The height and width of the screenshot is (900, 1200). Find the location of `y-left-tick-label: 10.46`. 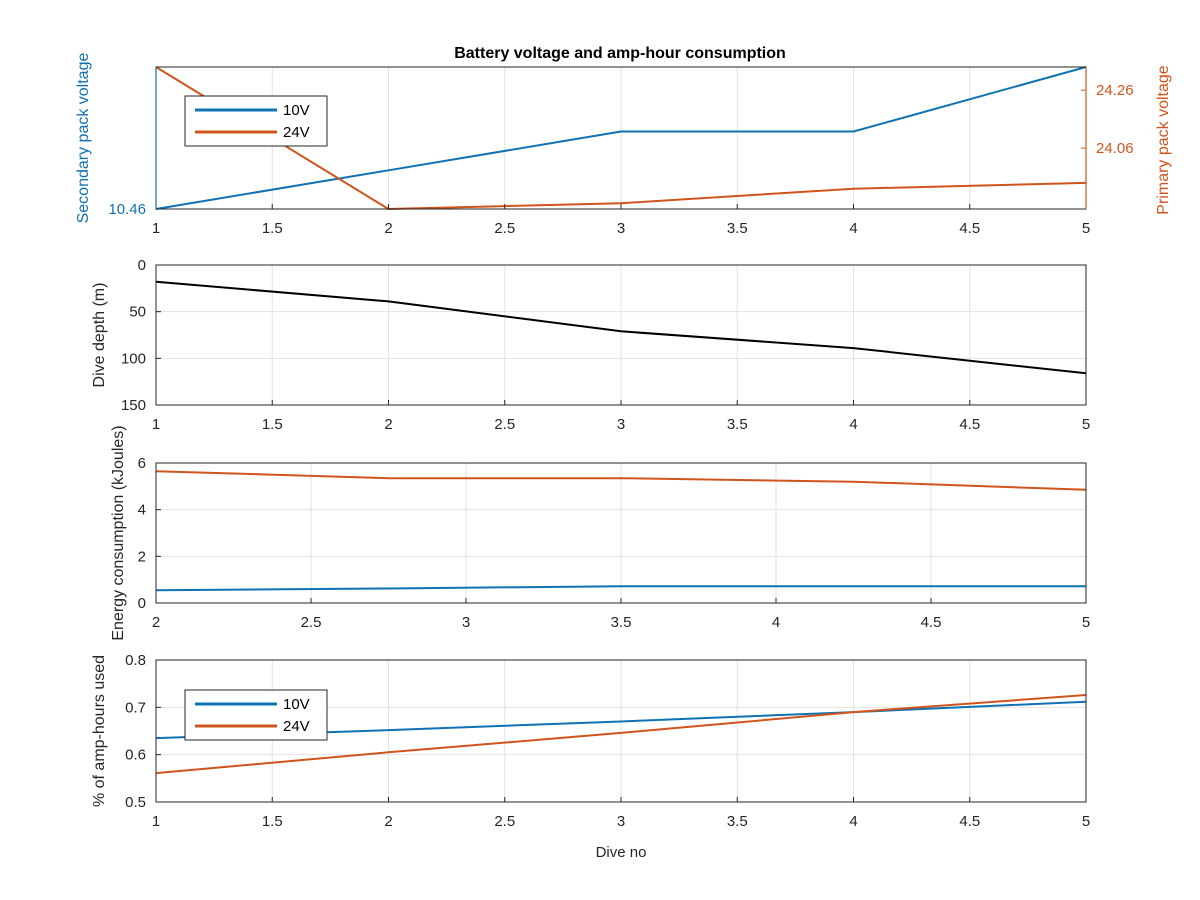

y-left-tick-label: 10.46 is located at coordinates (127, 209).